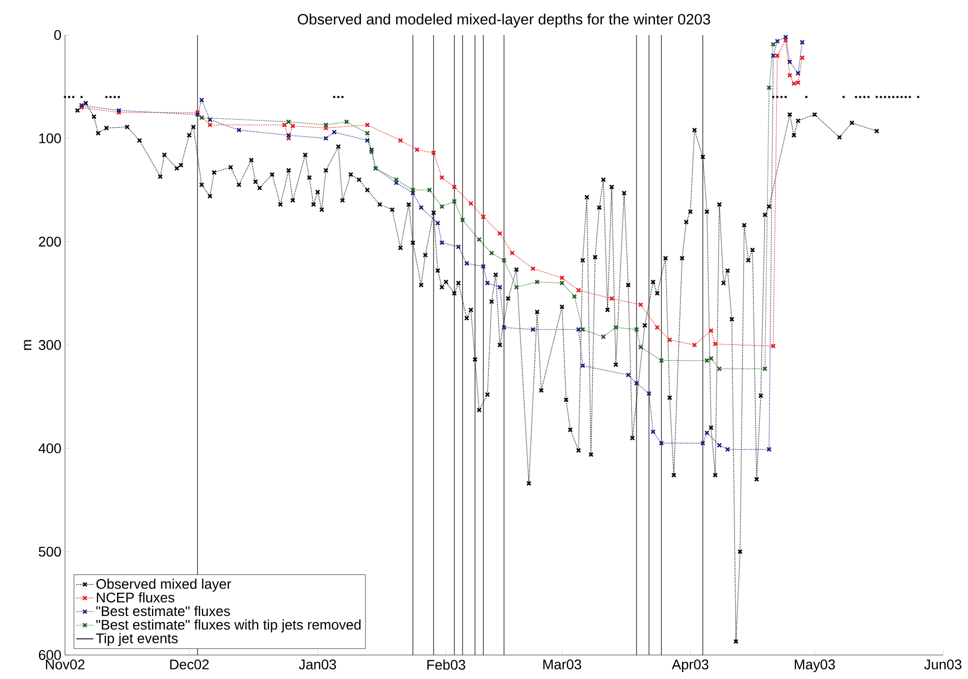 This screenshot has height=679, width=968. I want to click on legend-label: "Best estimate" fluxes, so click(163, 611).